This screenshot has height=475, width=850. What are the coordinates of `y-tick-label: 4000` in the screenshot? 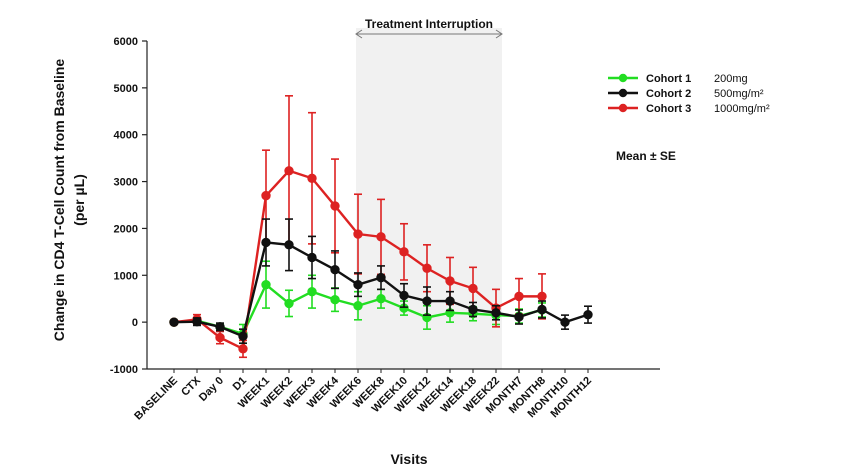 It's located at (126, 136).